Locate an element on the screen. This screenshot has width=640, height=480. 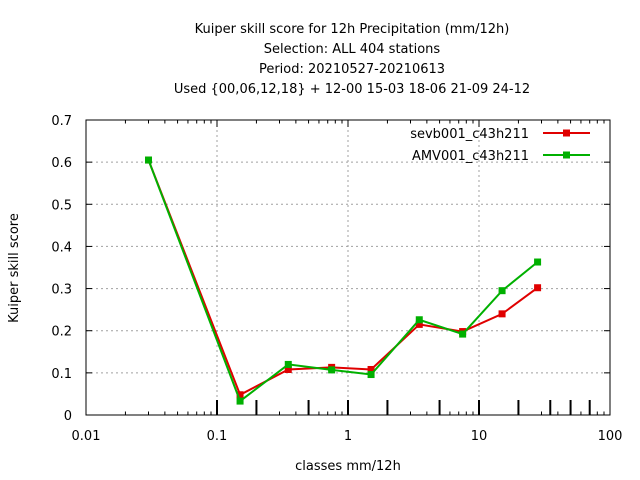
y-tick-label: 0.6 is located at coordinates (61, 163).